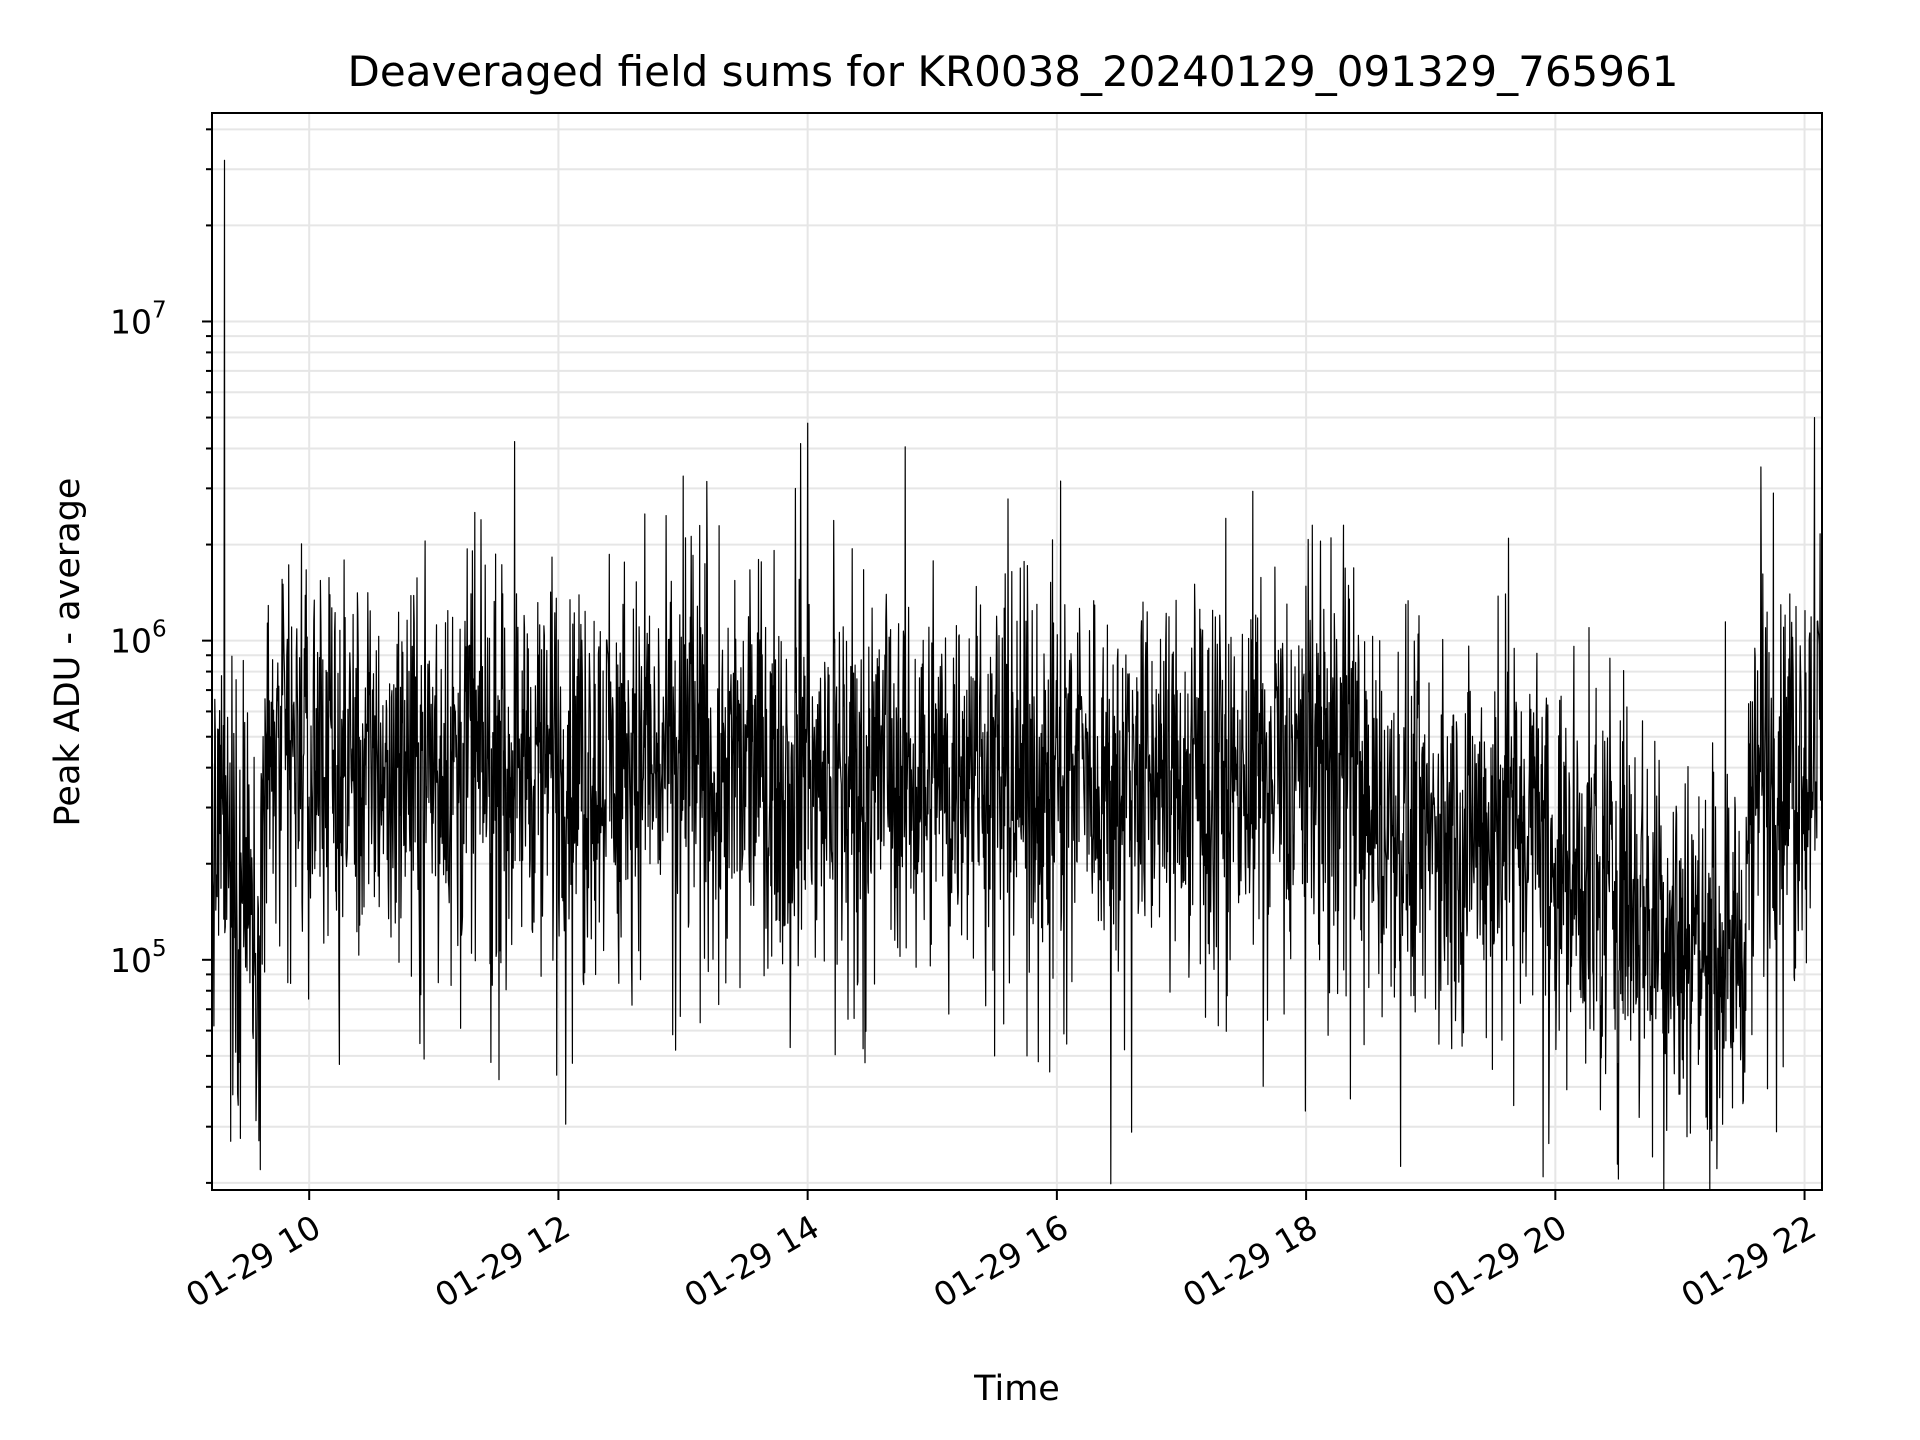  I want to click on y-tick-label: 10⁶, so click(138, 639).